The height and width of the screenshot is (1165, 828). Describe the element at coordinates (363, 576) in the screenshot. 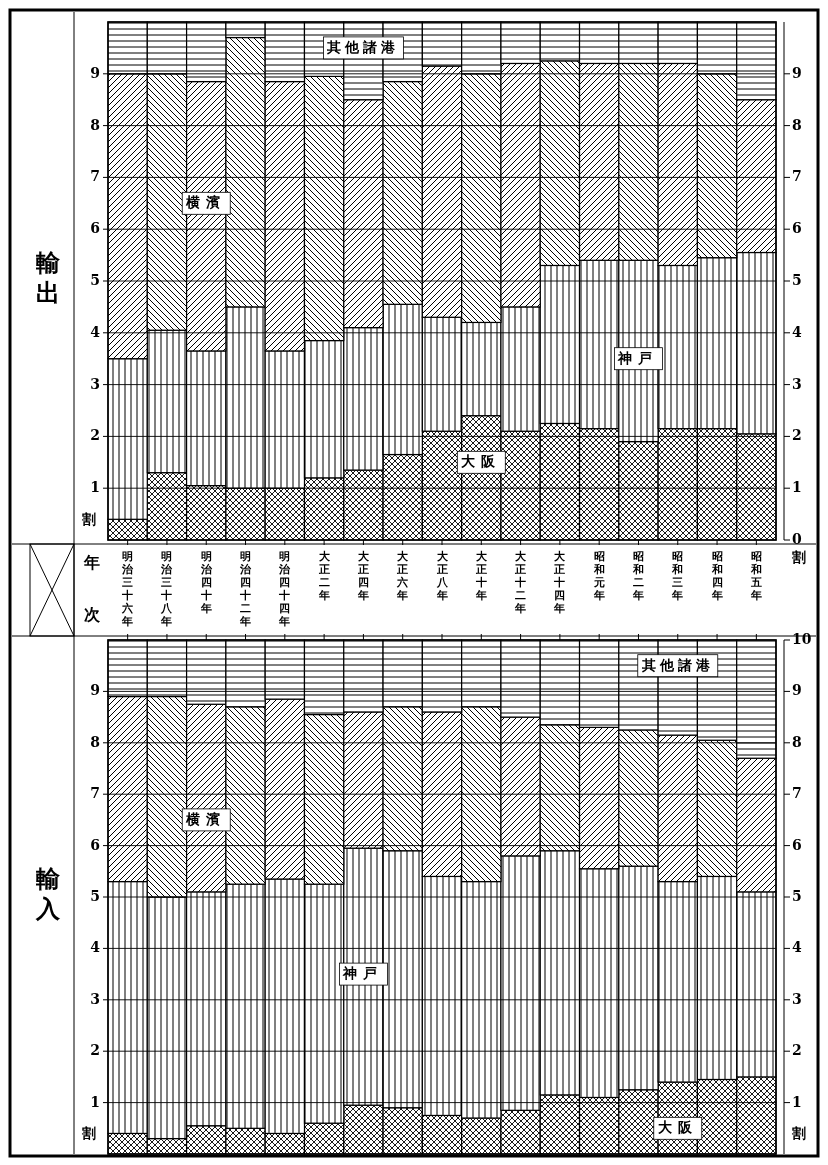

I see `x-tick-label: 大正四年` at that location.